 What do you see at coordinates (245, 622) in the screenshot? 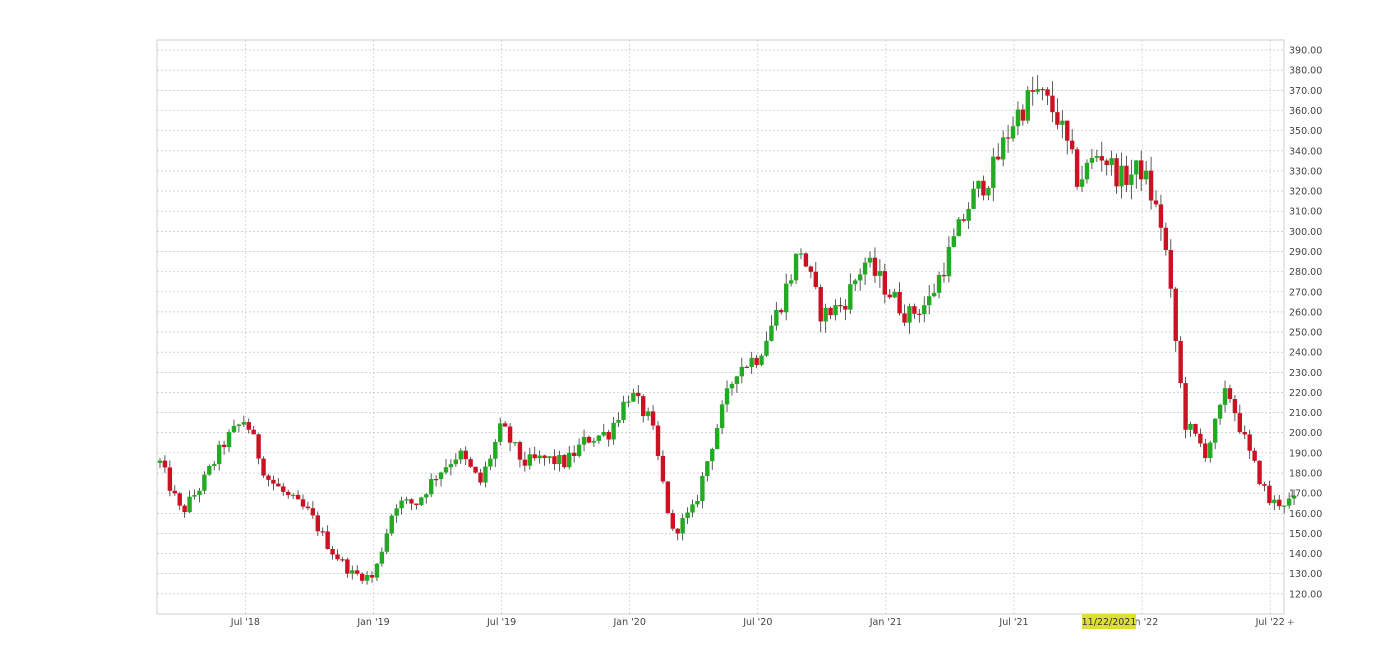
I see `x-tick-label: Jul '18` at bounding box center [245, 622].